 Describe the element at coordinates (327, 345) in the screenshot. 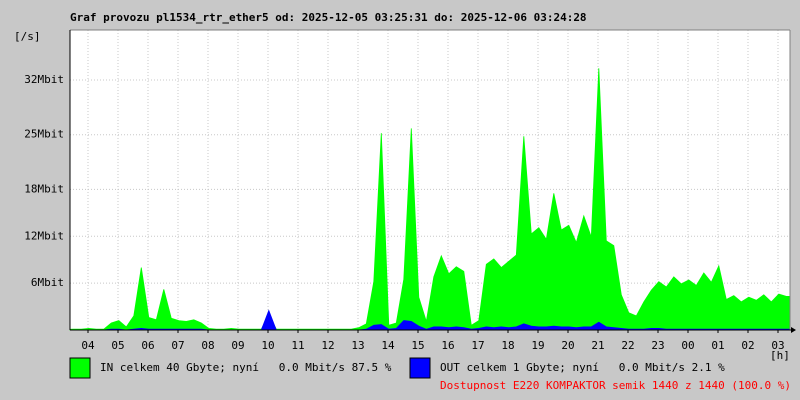

I see `x-tick-label: 12` at that location.